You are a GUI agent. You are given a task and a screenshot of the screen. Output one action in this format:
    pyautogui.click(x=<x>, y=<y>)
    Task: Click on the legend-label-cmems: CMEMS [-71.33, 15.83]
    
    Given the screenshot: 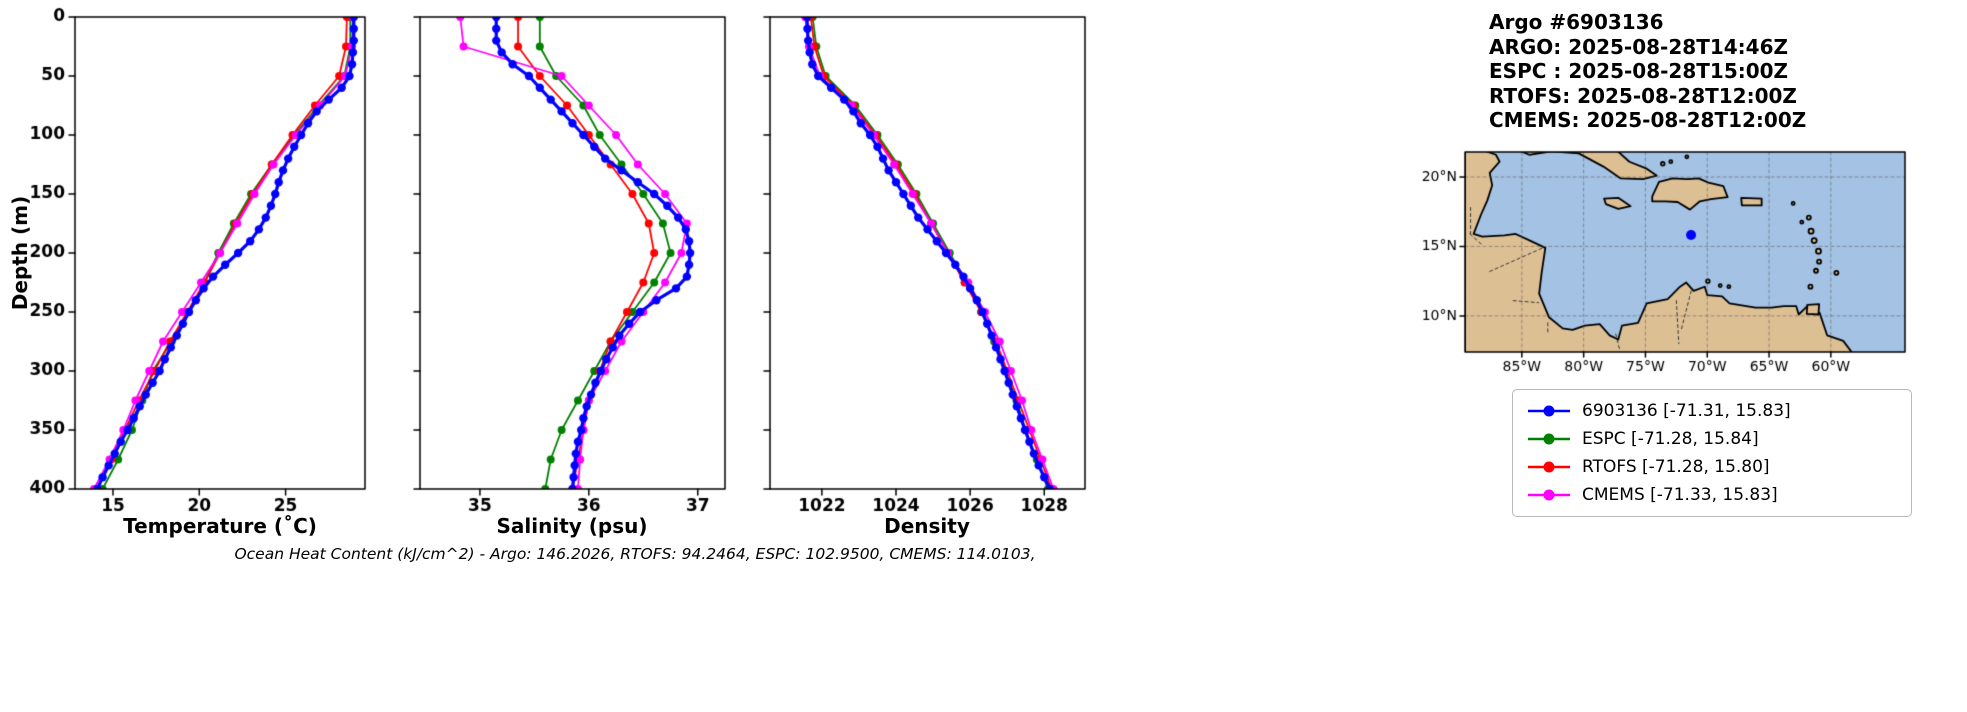 What is the action you would take?
    pyautogui.click(x=1680, y=495)
    